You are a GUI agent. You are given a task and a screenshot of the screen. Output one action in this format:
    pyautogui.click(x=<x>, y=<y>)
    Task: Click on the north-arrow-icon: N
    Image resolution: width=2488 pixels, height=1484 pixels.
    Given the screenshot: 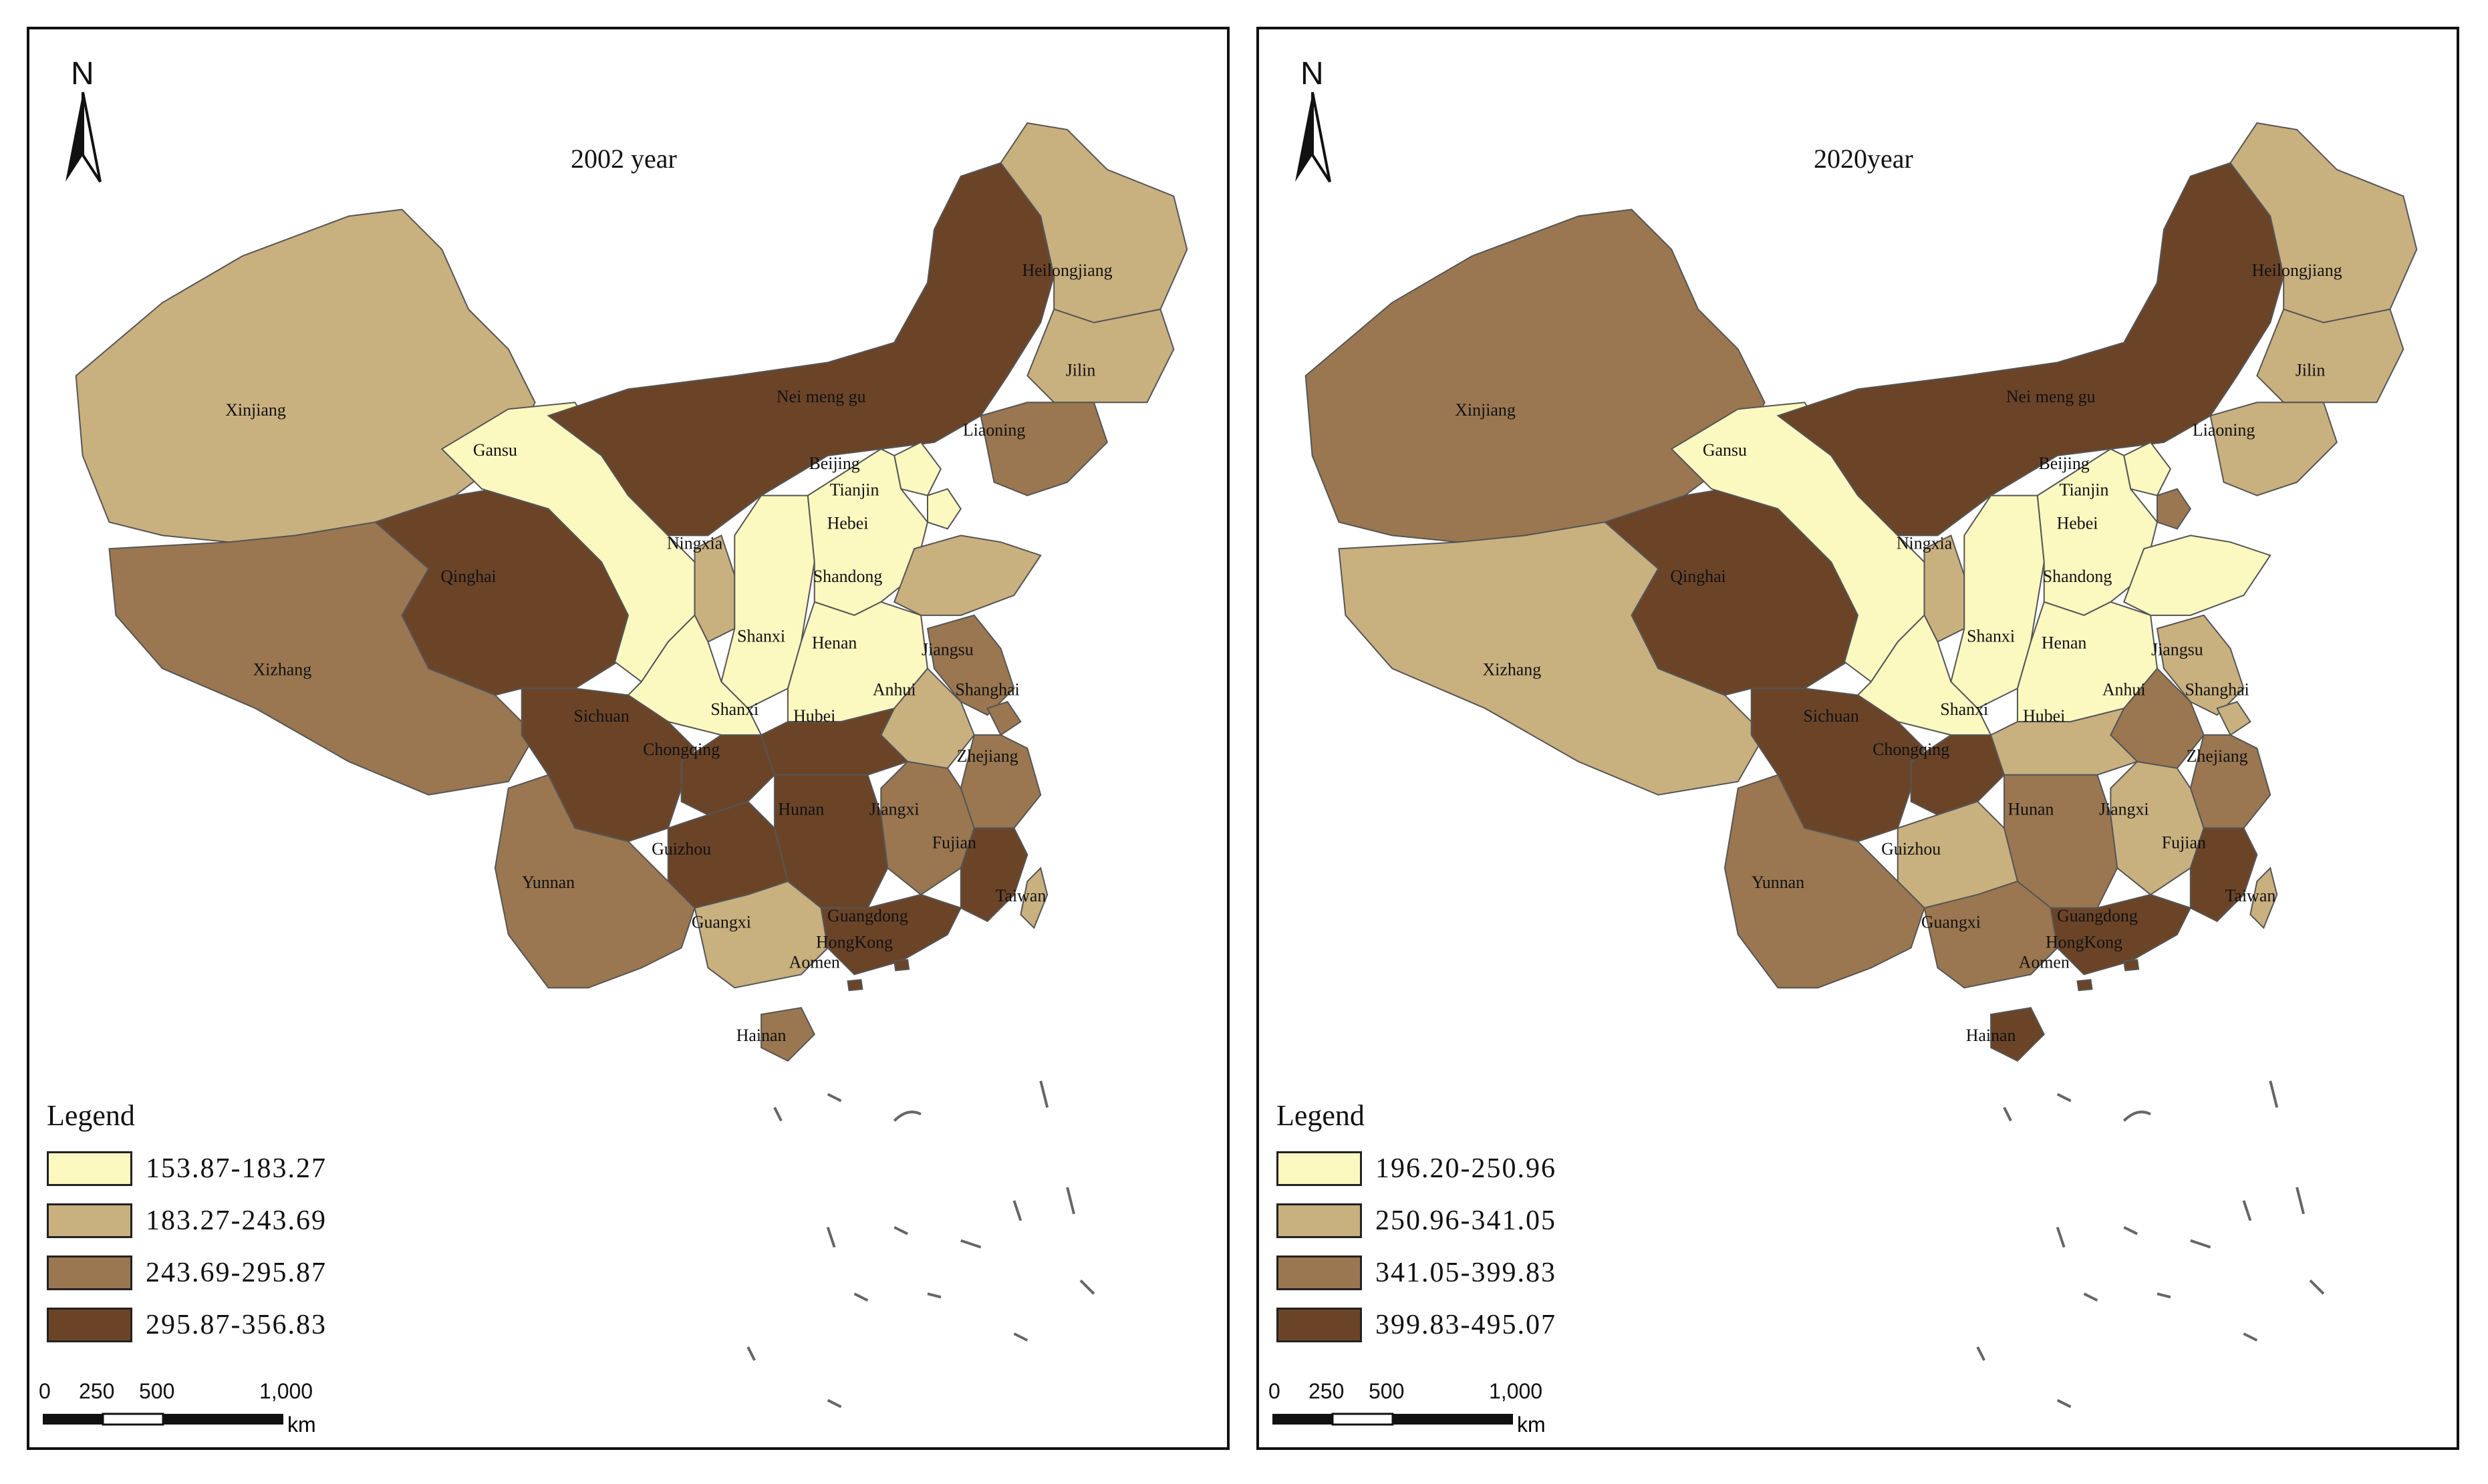 What is the action you would take?
    pyautogui.click(x=83, y=120)
    